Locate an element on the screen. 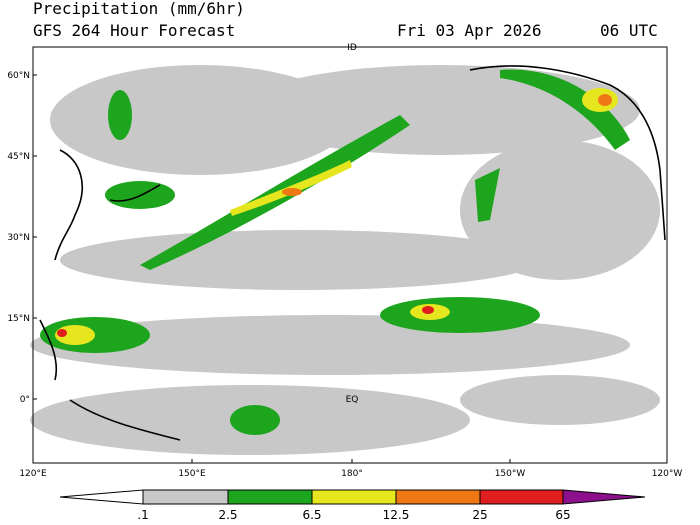 The image size is (700, 525). colorbar-label: 65 is located at coordinates (562, 515).